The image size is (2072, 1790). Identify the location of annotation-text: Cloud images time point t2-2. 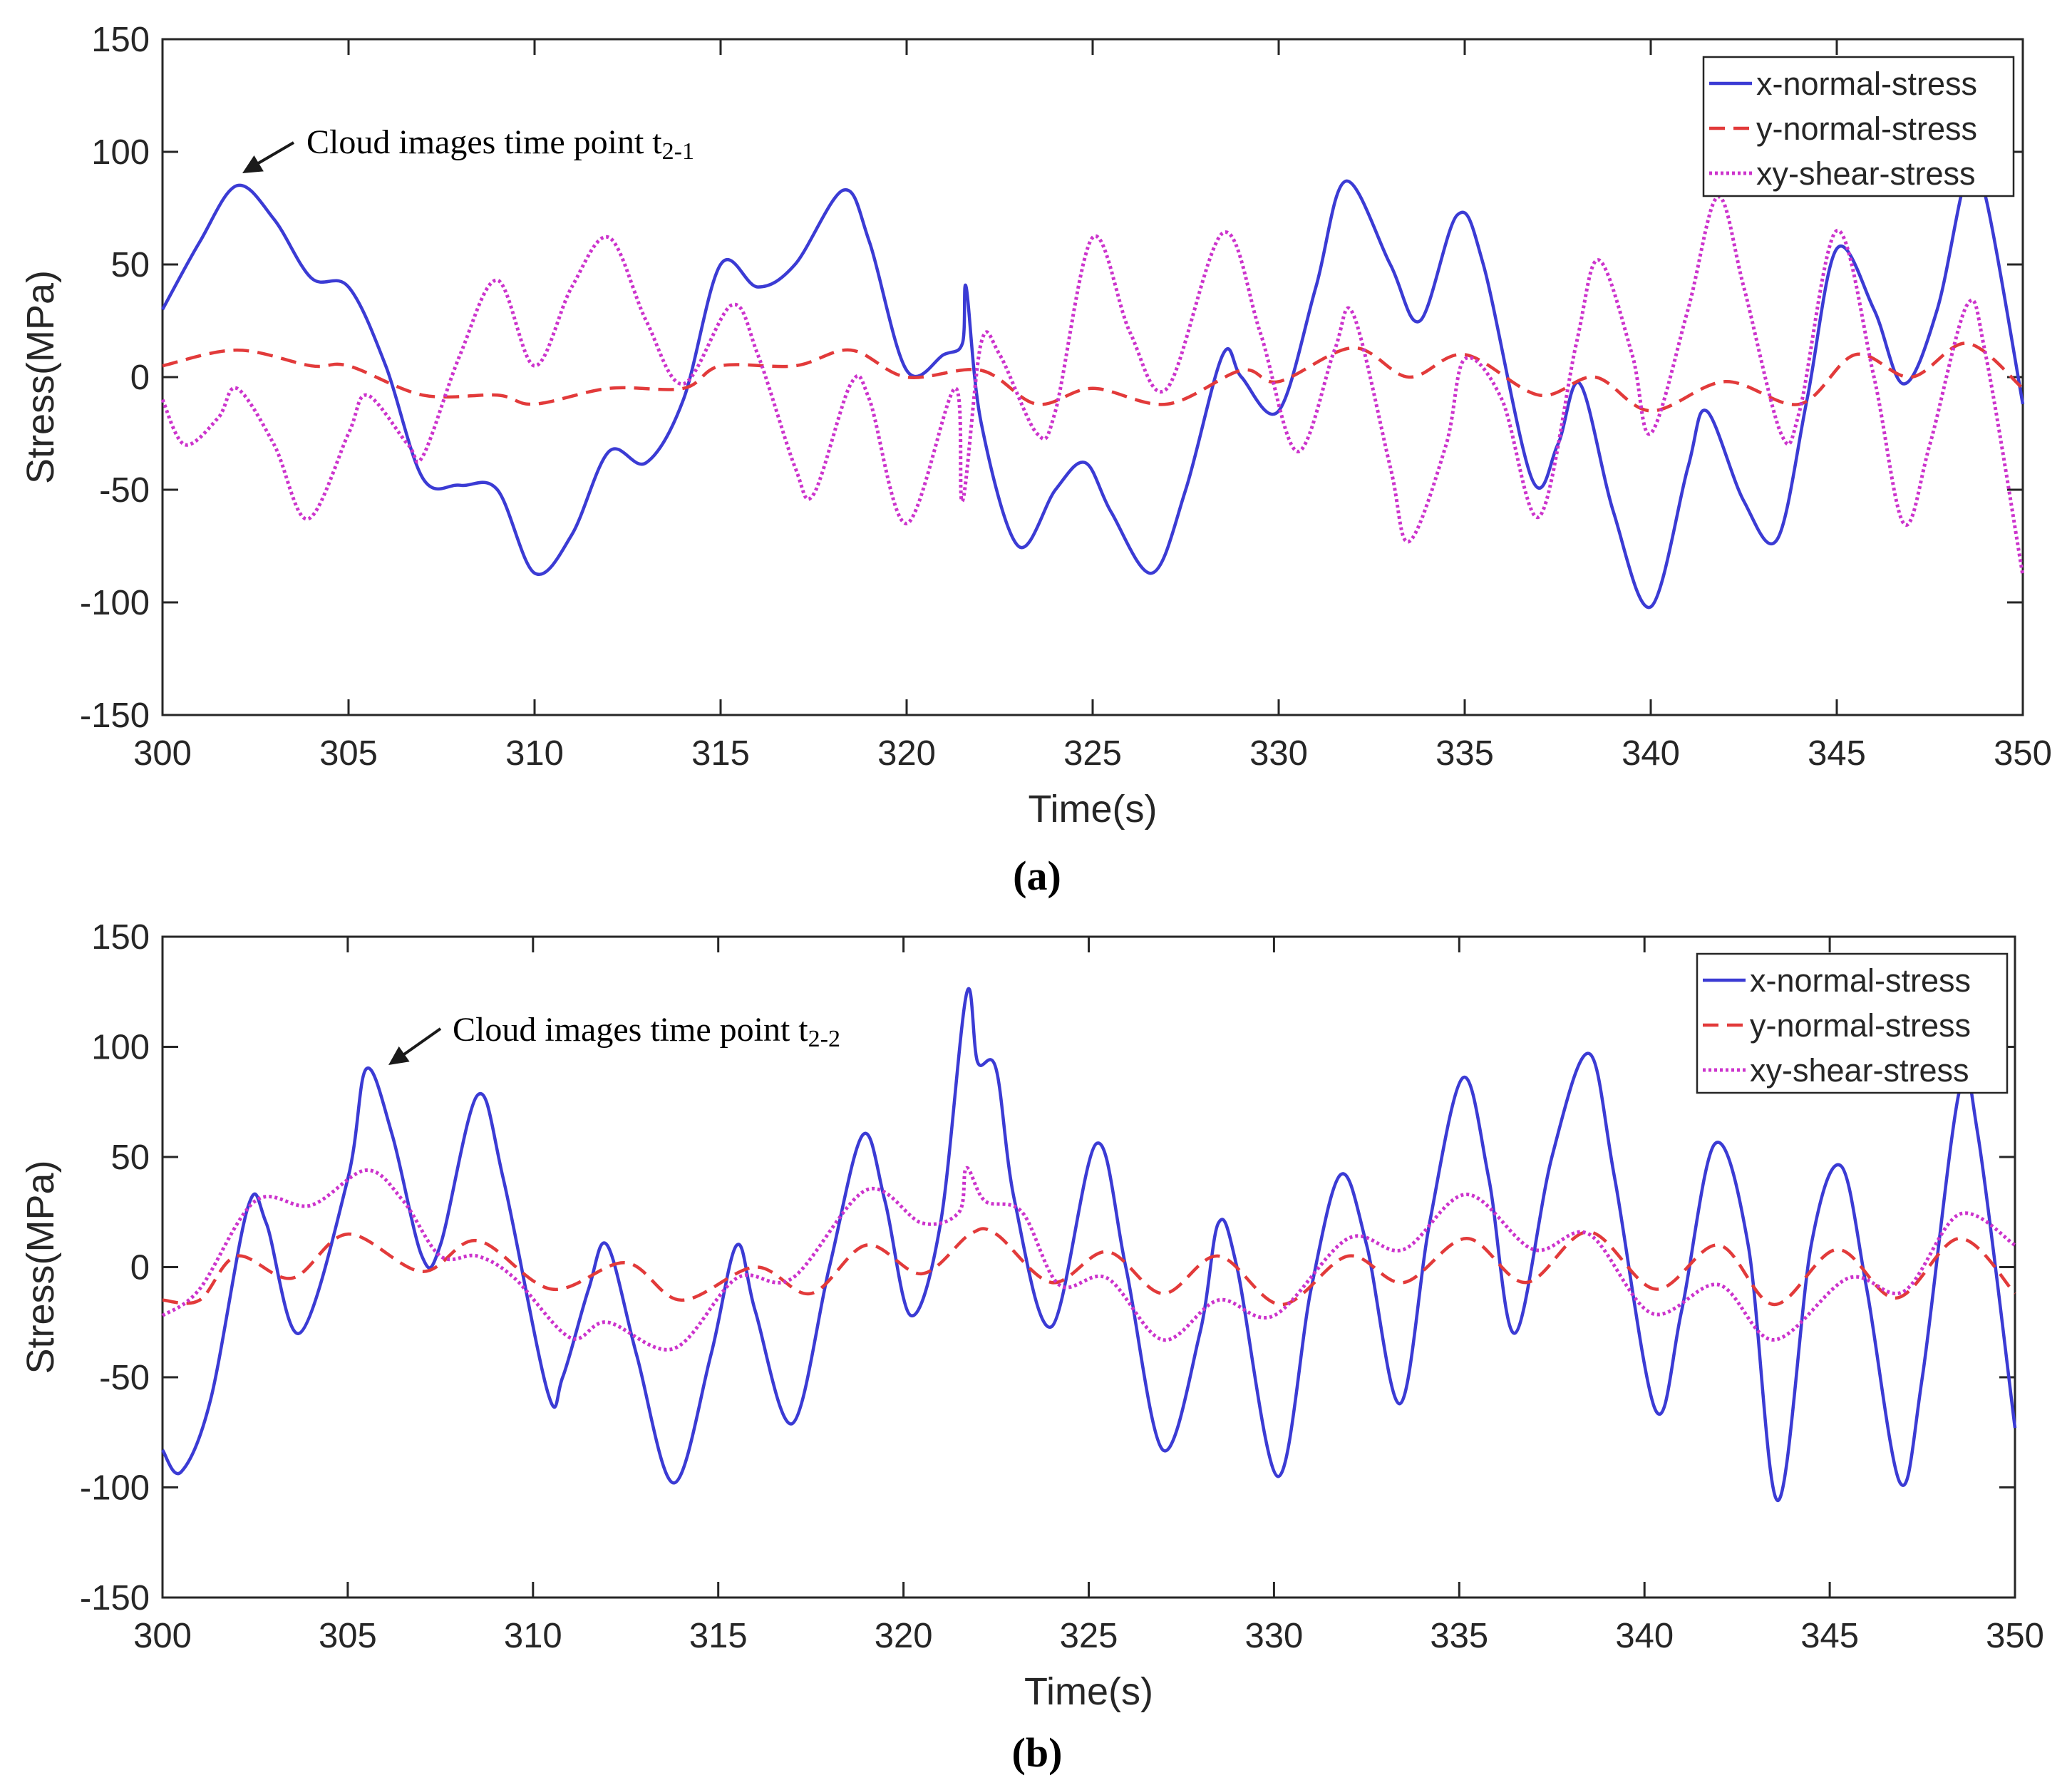
(647, 1031).